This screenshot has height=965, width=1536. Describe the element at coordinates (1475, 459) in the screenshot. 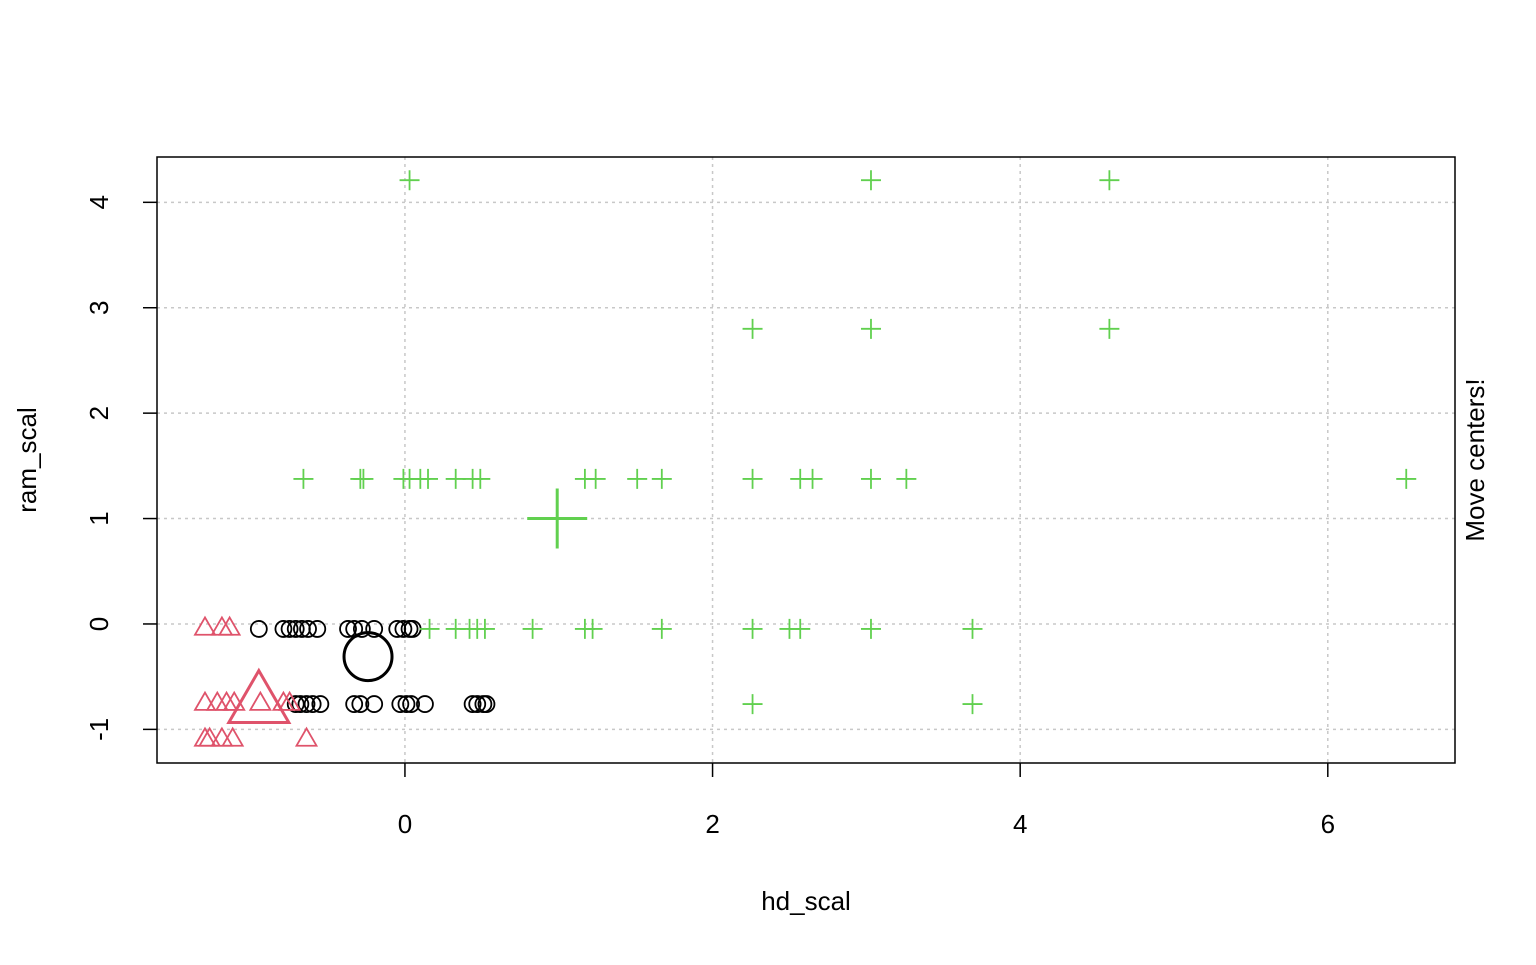

I see `side-text: Move centers!` at that location.